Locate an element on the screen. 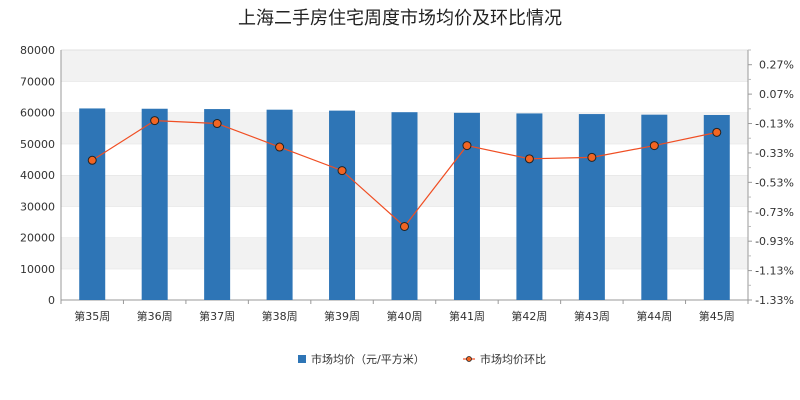 The width and height of the screenshot is (800, 400). x-tick-label: 第40周 is located at coordinates (405, 316).